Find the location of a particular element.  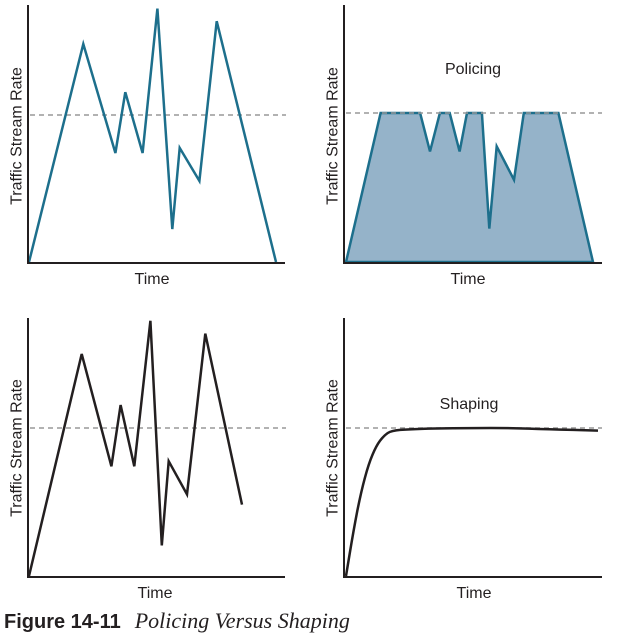

panel-title: Policing is located at coordinates (473, 69).